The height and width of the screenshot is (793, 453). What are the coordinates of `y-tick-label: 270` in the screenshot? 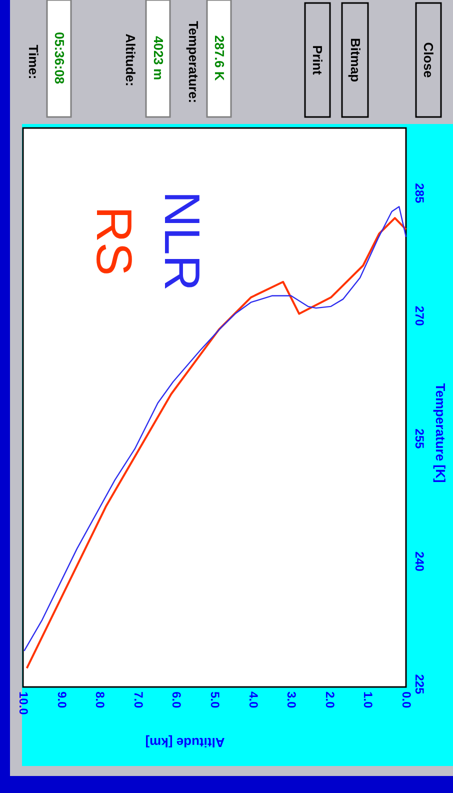 It's located at (419, 316).